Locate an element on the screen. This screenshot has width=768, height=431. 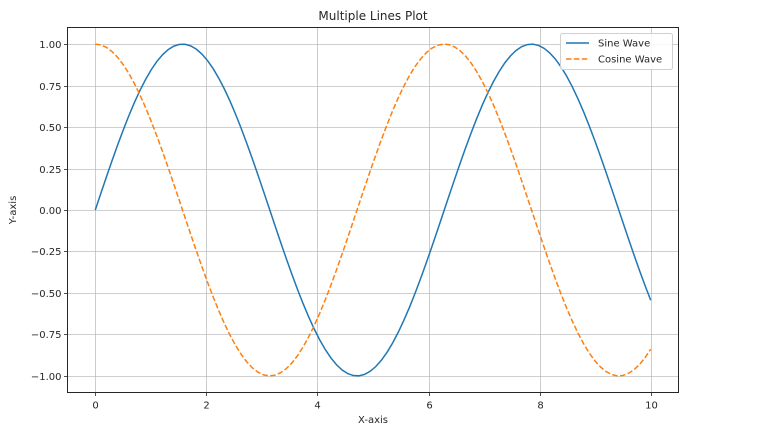
y-tick-label: −1.00 is located at coordinates (46, 377).